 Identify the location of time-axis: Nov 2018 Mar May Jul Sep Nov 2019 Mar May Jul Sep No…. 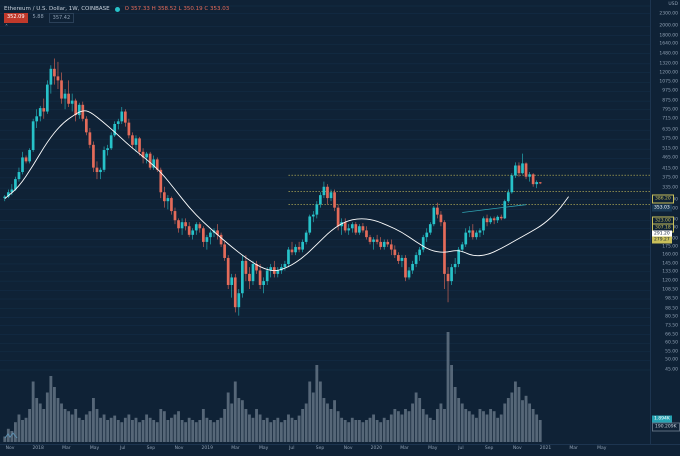
(340, 450).